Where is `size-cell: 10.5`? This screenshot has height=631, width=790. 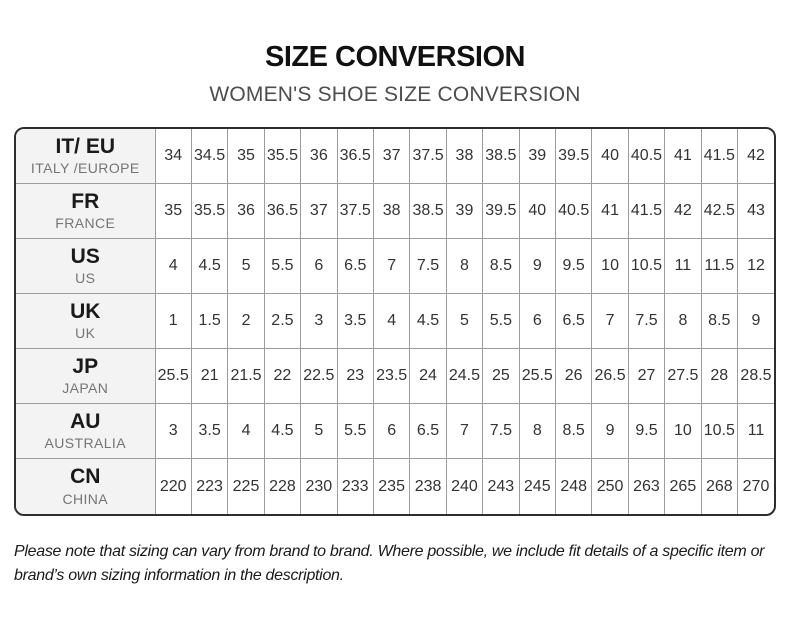 size-cell: 10.5 is located at coordinates (719, 431).